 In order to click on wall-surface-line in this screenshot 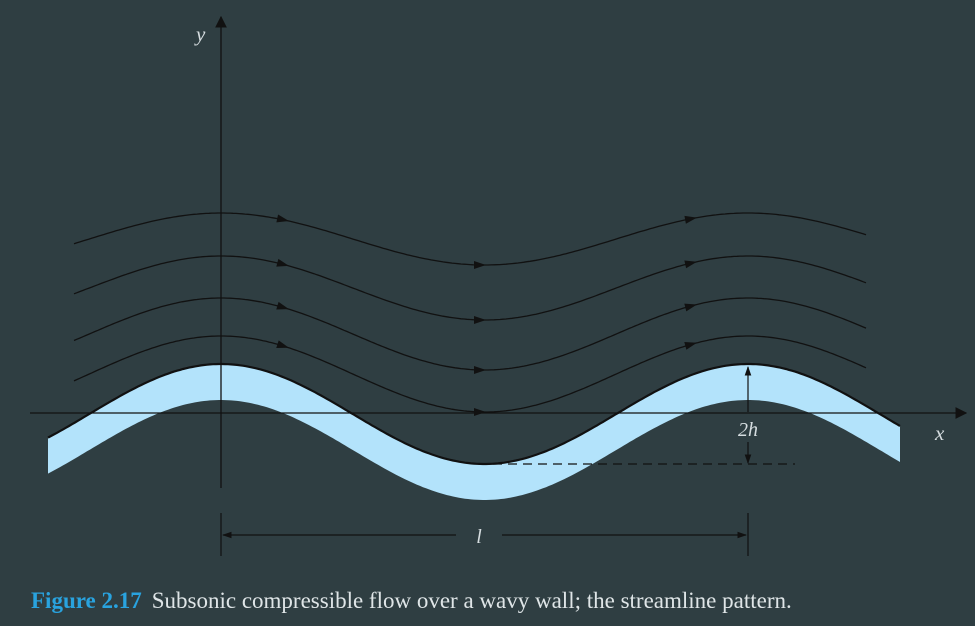, I will do `click(474, 414)`.